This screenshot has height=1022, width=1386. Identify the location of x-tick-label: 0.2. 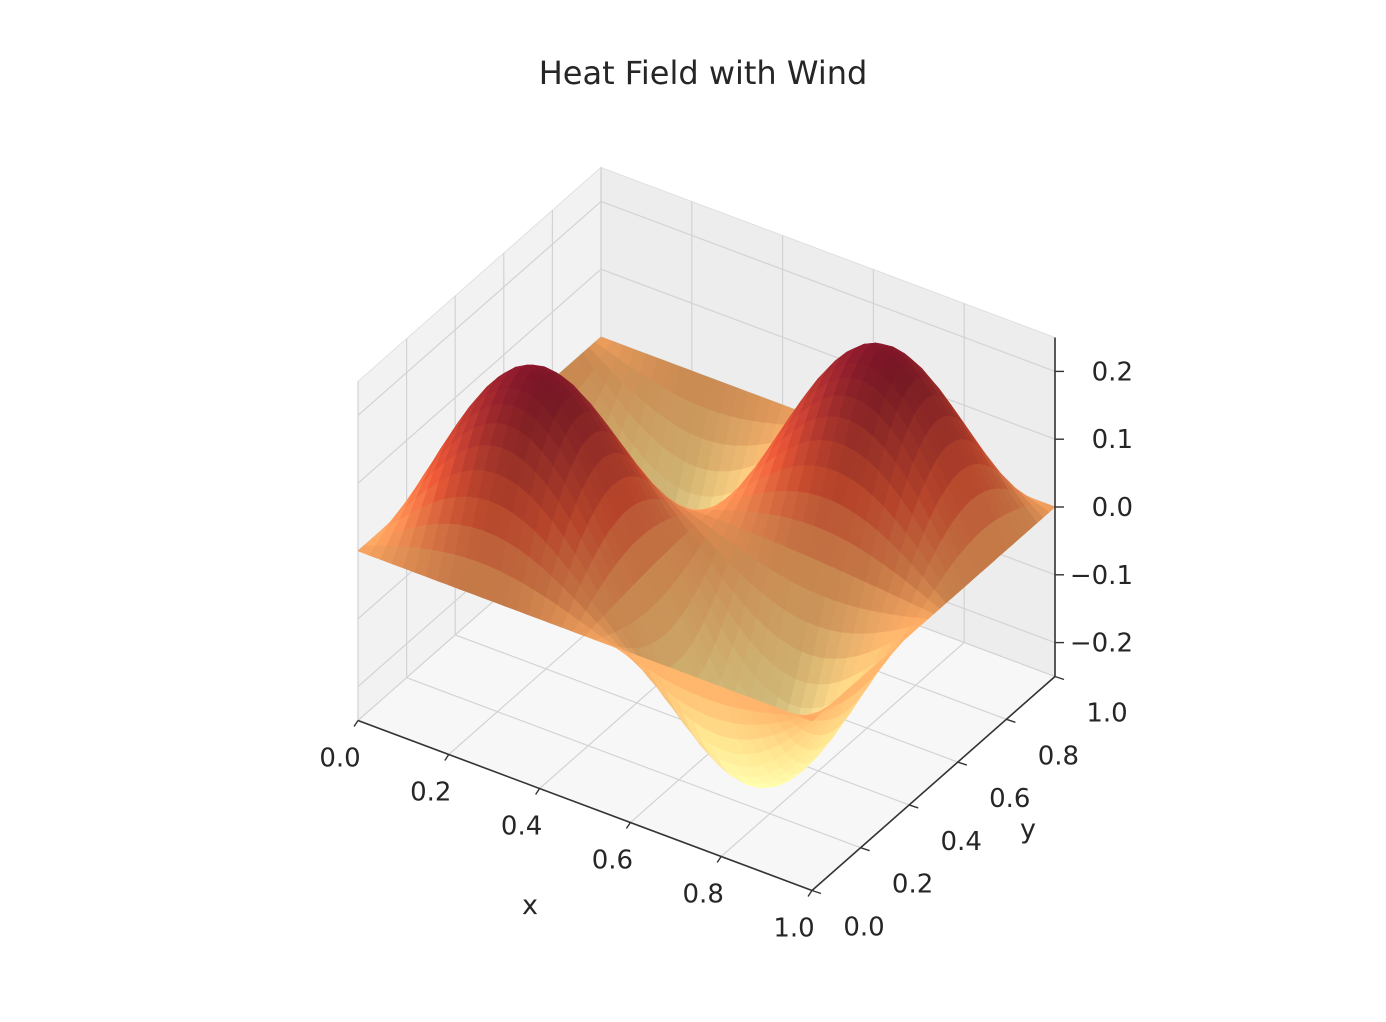
(430, 793).